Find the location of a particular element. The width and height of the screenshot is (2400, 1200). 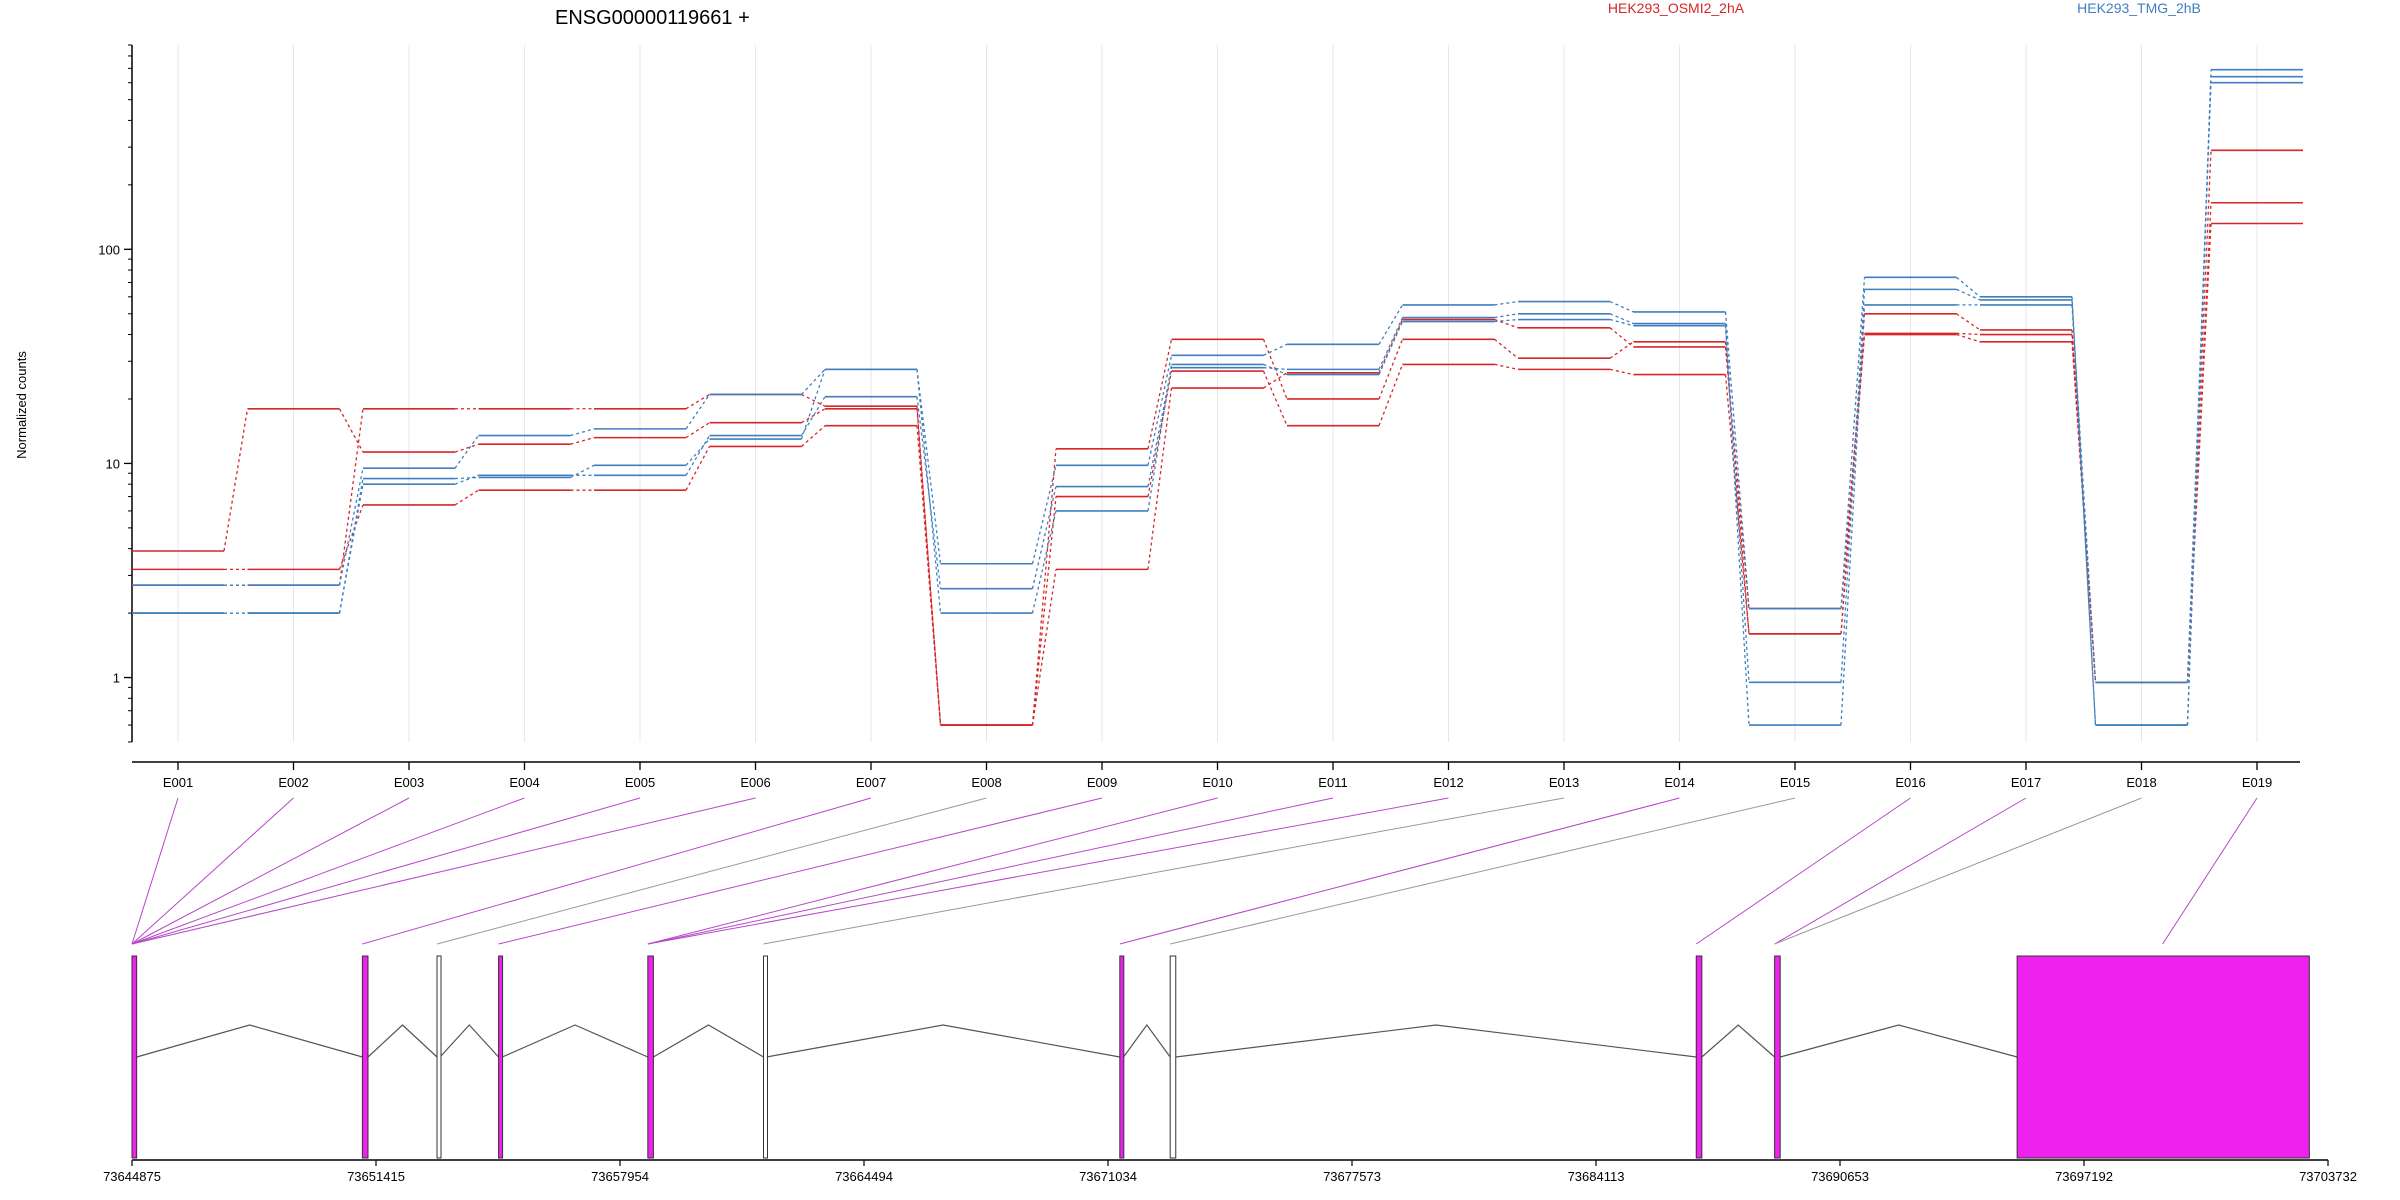

chart-title: ENSG00000119661 + is located at coordinates (652, 18).